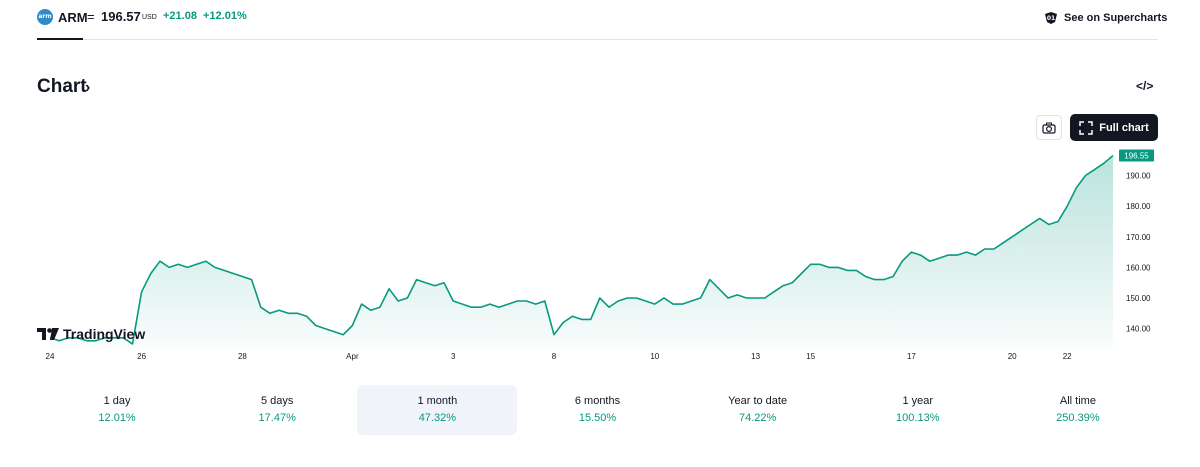  I want to click on period-1d: 1 day 12.01%, so click(117, 410).